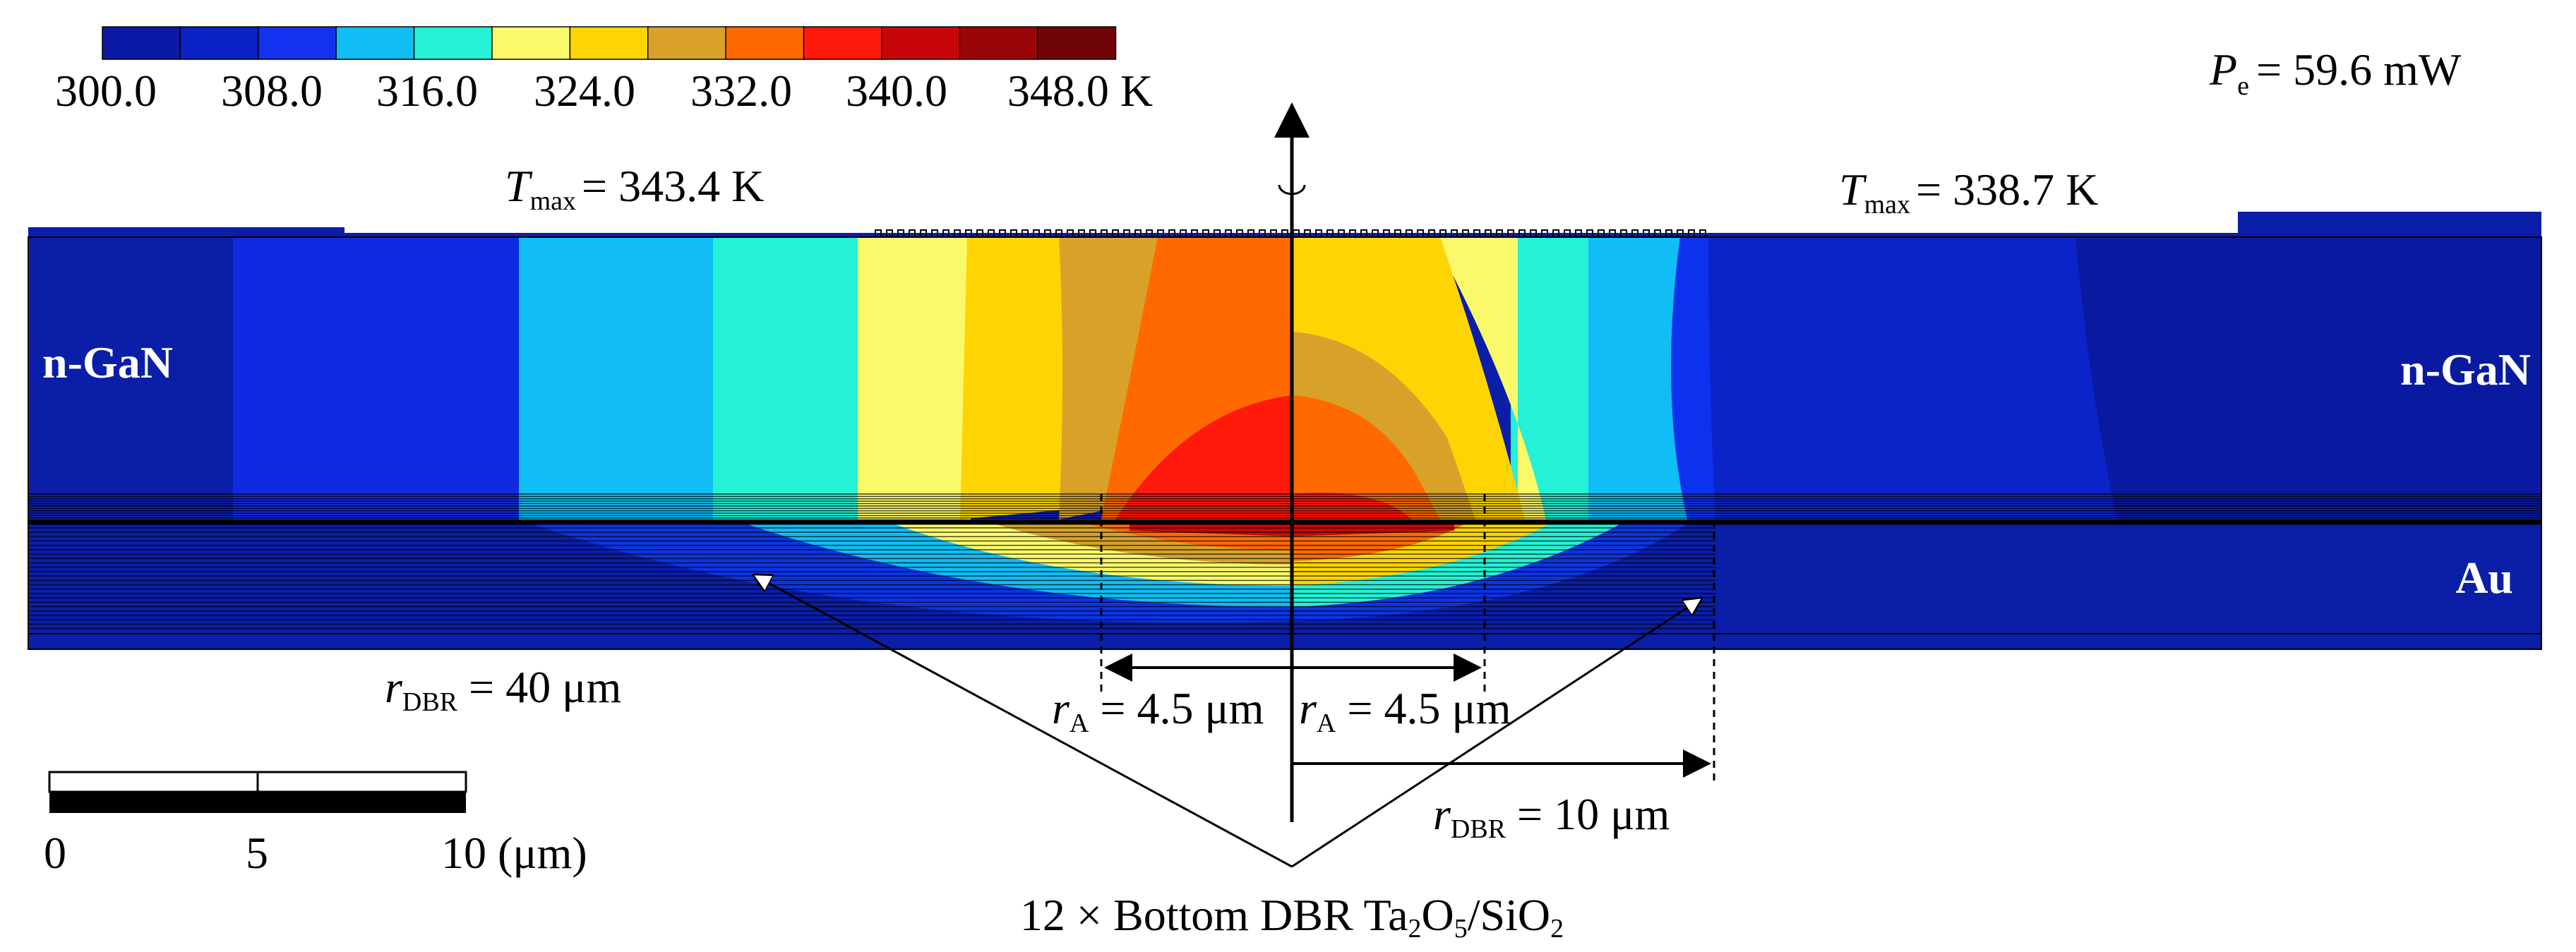 Image resolution: width=2576 pixels, height=952 pixels. I want to click on hot-core-left, so click(1203, 457).